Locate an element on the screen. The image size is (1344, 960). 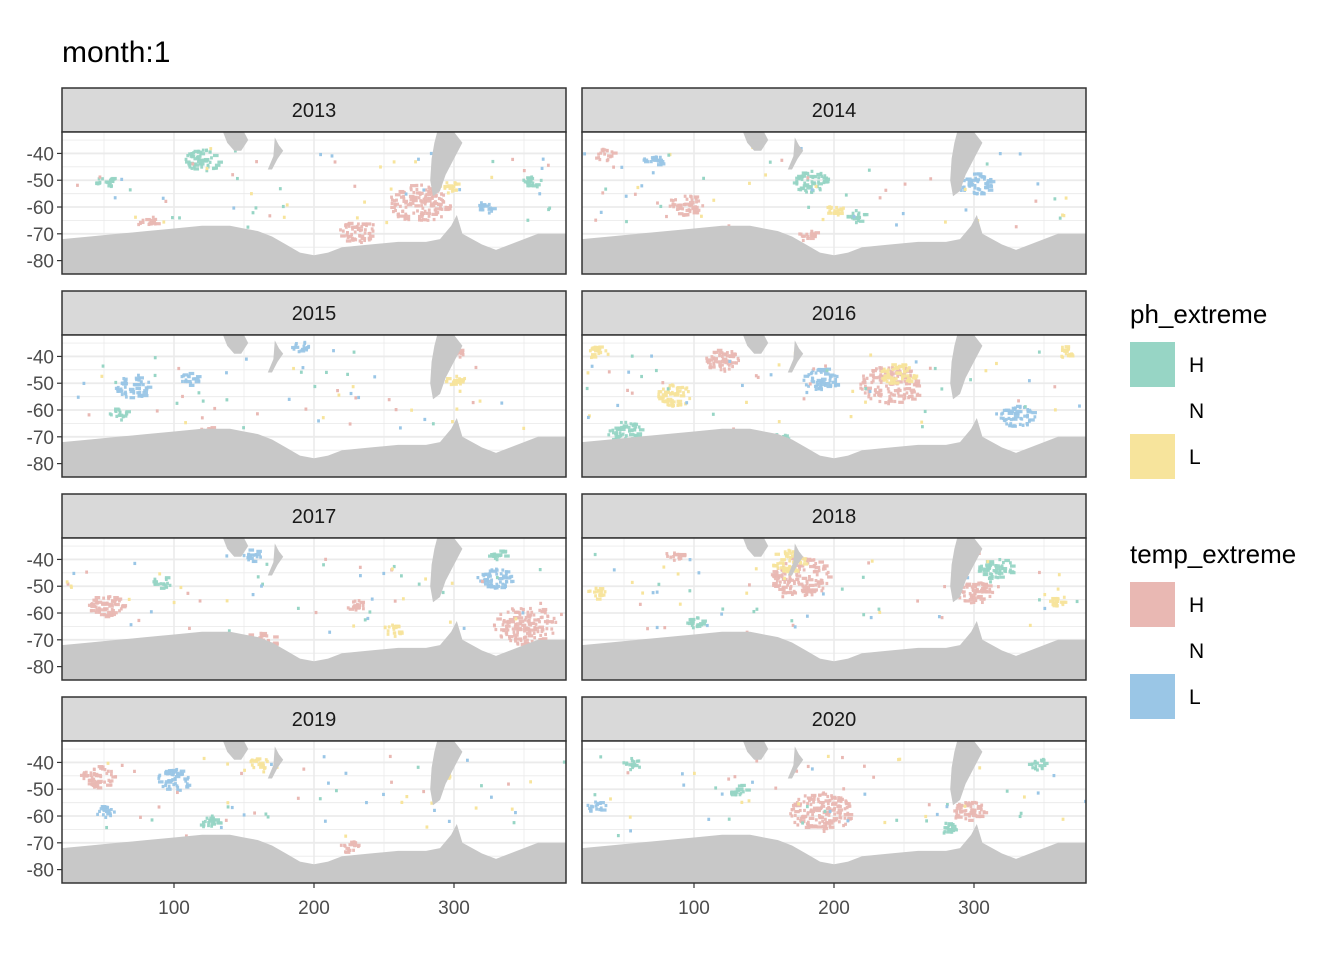
facet-strip is located at coordinates (314, 719).